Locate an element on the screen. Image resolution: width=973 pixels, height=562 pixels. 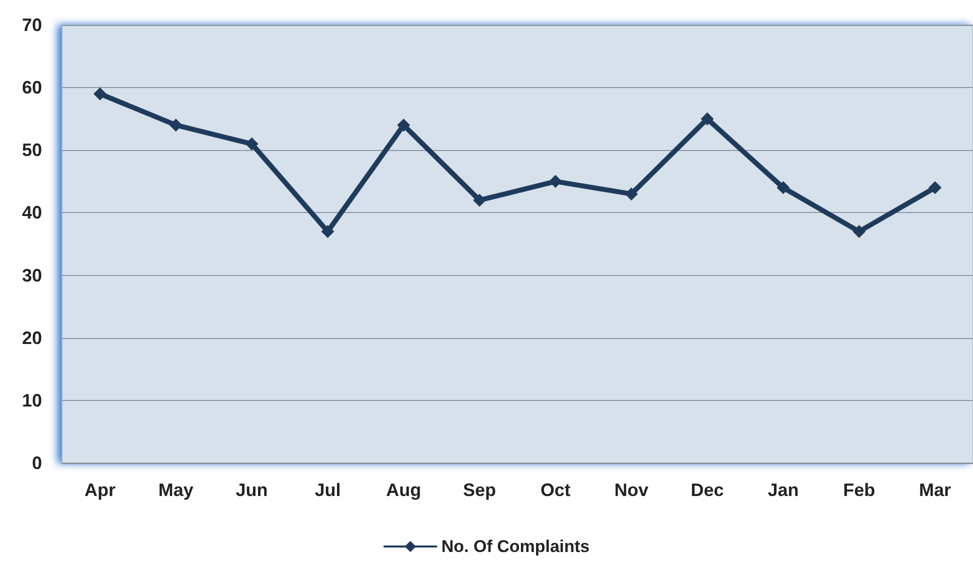
x-tick-label: Dec is located at coordinates (707, 490).